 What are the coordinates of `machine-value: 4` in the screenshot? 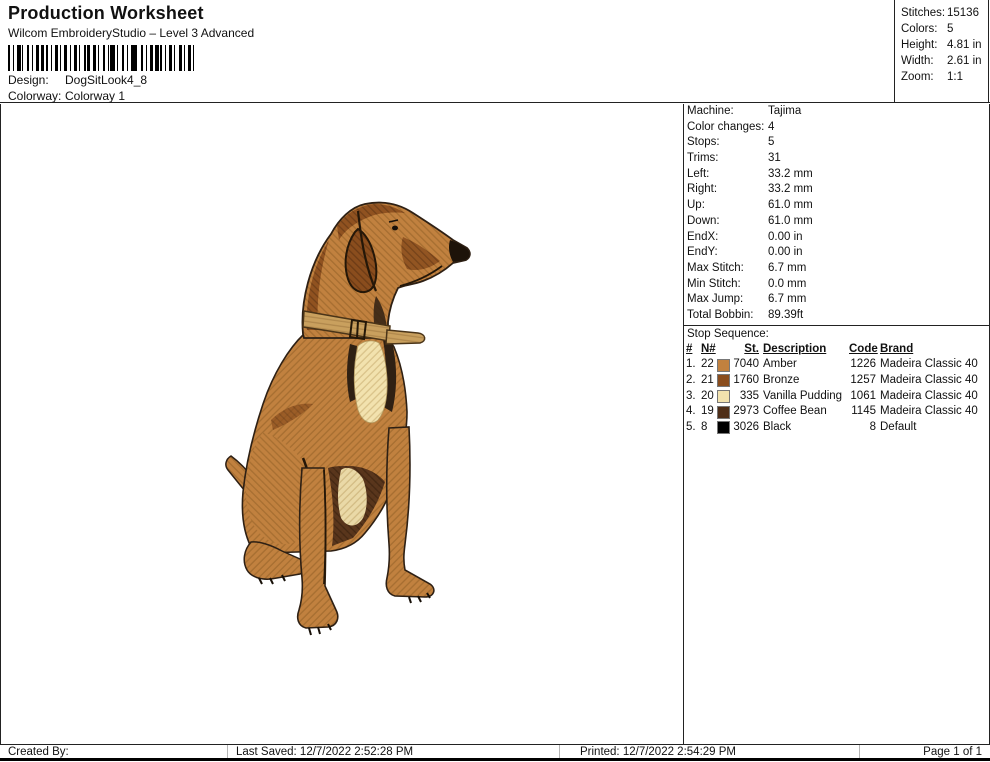 It's located at (771, 126).